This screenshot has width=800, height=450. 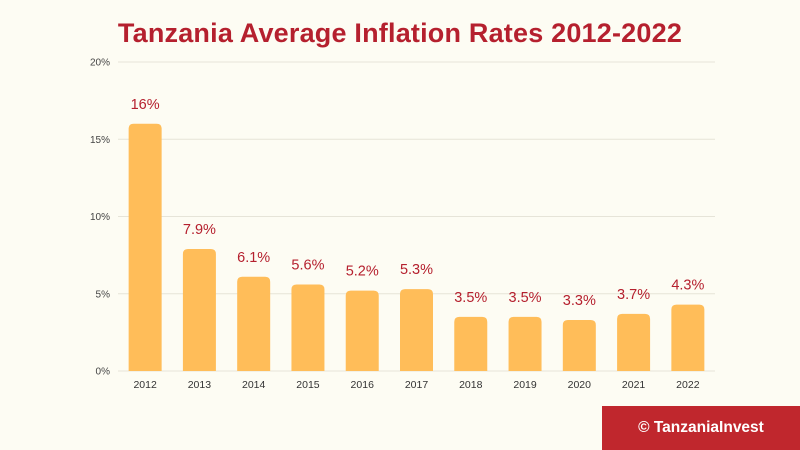 What do you see at coordinates (363, 385) in the screenshot?
I see `x-tick-label: 2016` at bounding box center [363, 385].